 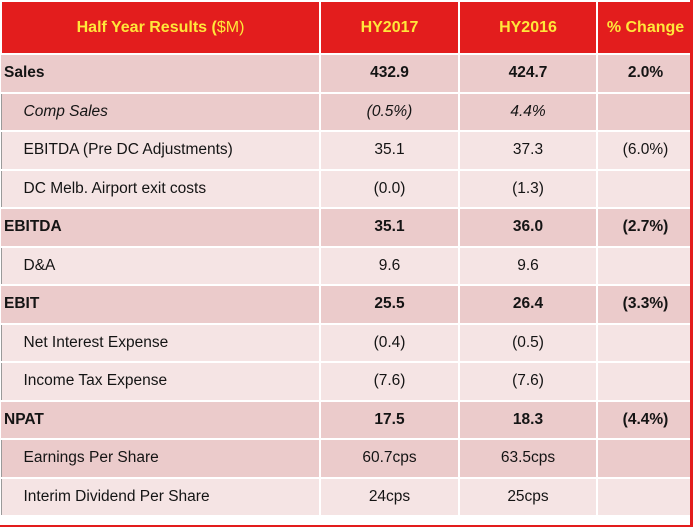 I want to click on row-label: D&A, so click(x=160, y=265).